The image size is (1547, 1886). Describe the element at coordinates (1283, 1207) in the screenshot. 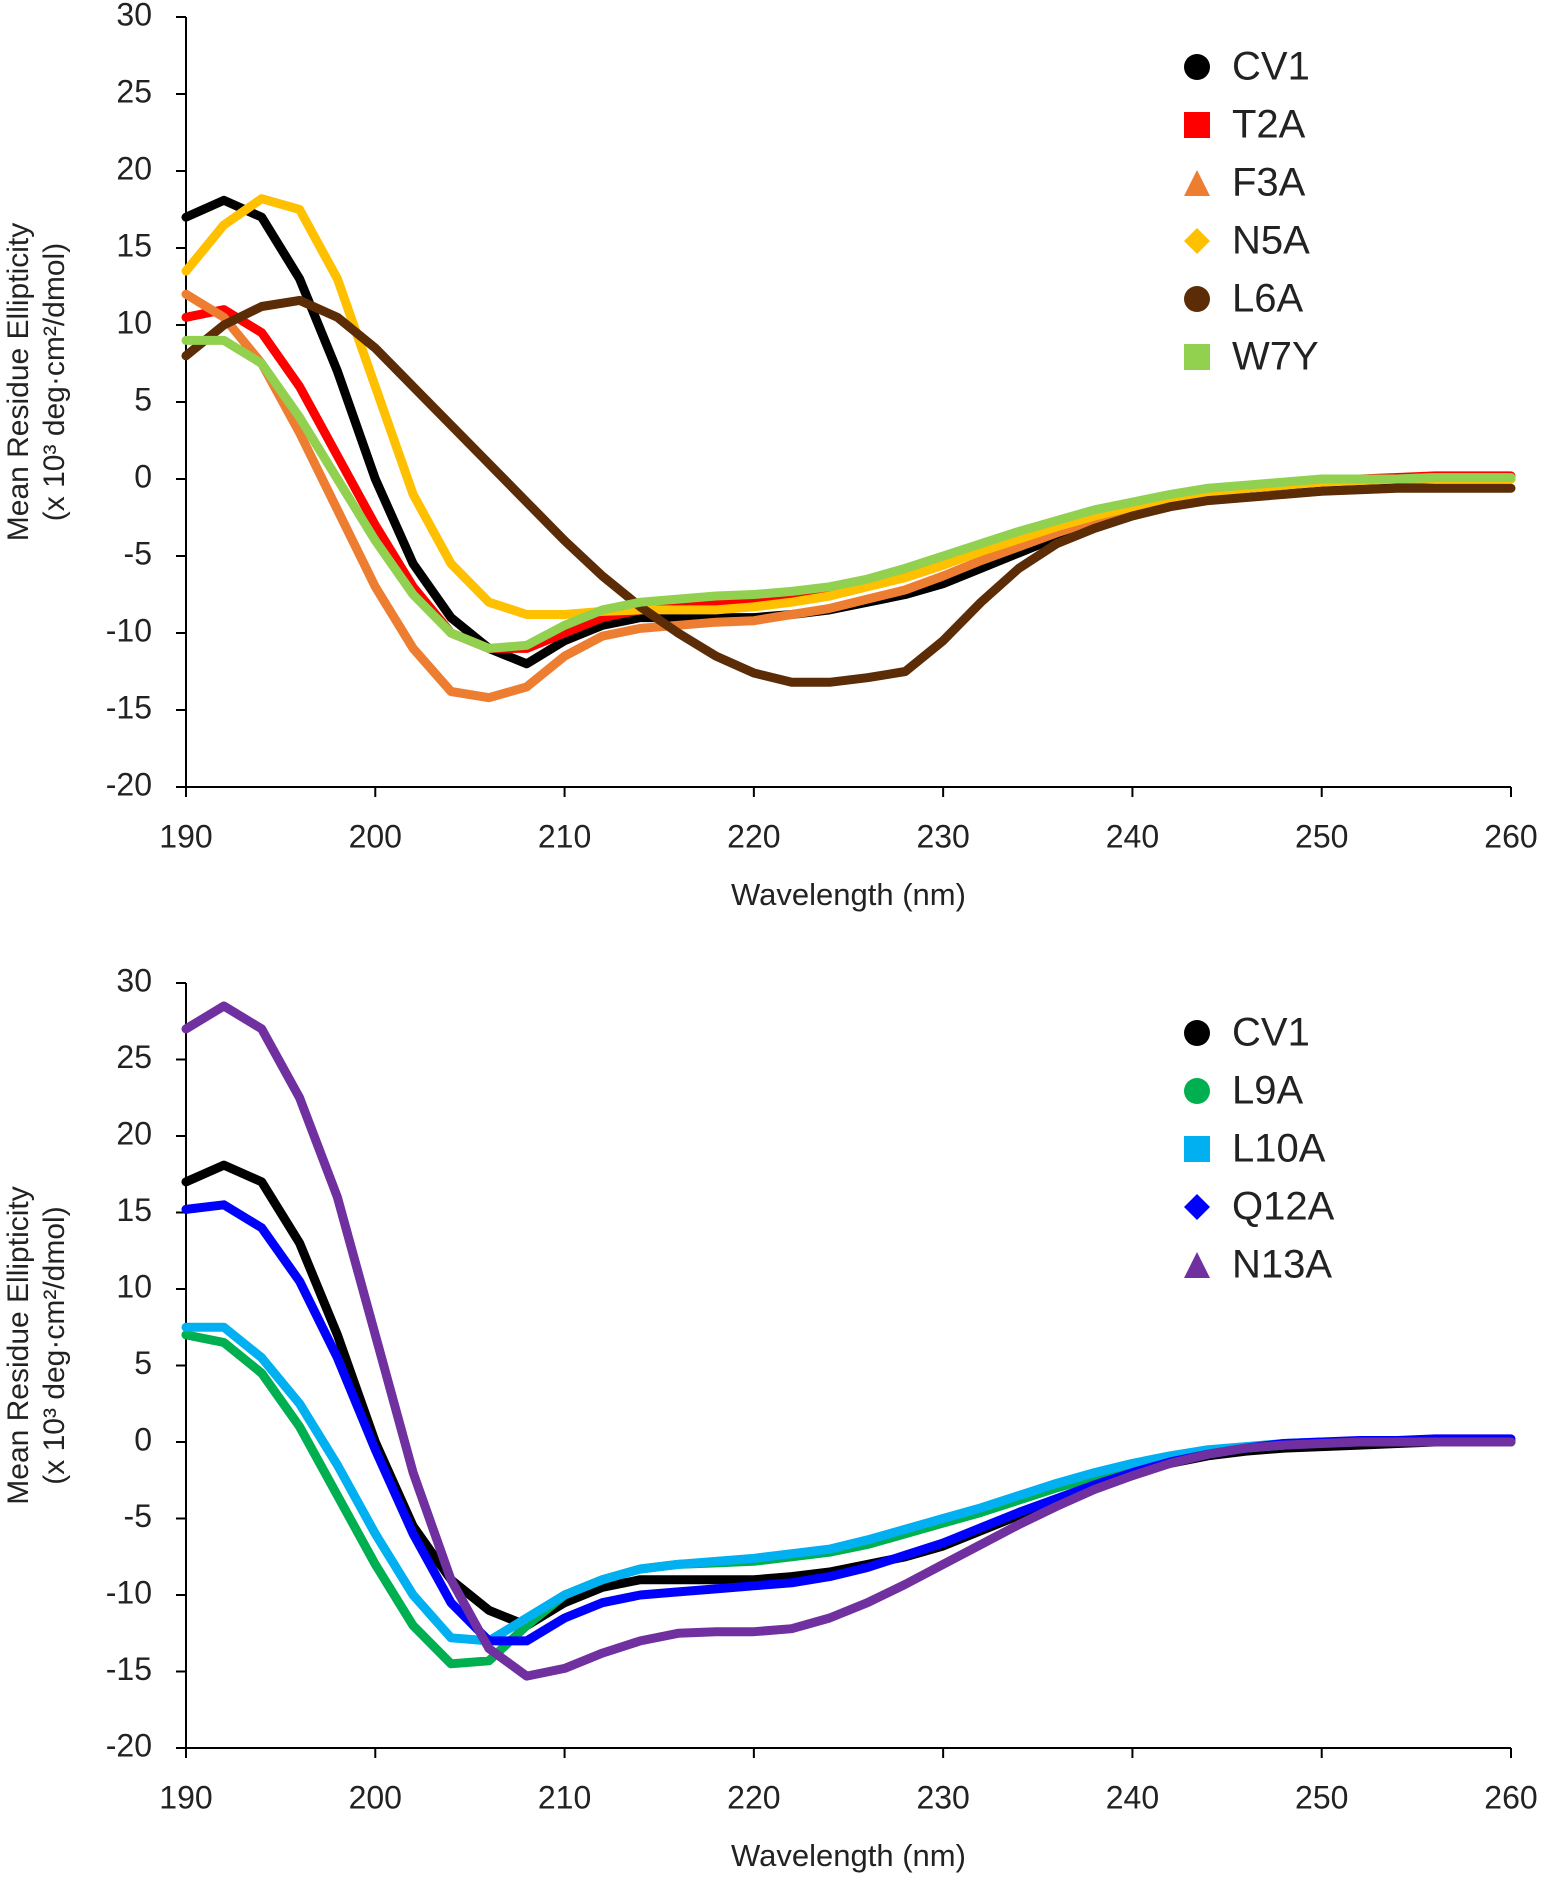

I see `legend-label: Q12A` at that location.